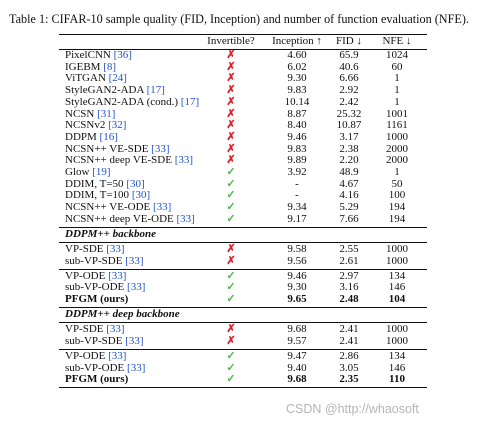 This screenshot has height=427, width=478. What do you see at coordinates (243, 341) in the screenshot?
I see `table-row: sub-VP-SDE [33] ✗ 9.57 2.41 1000` at bounding box center [243, 341].